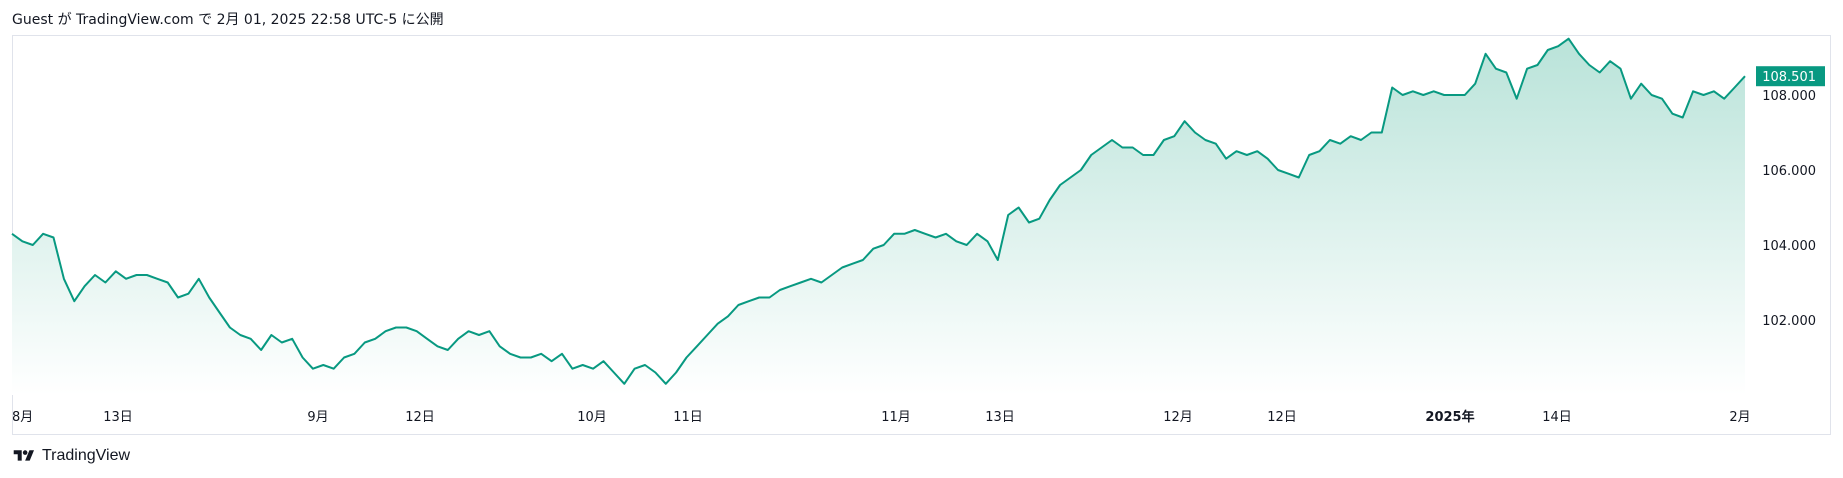 The width and height of the screenshot is (1843, 478). I want to click on brand-footer: TradingView, so click(71, 456).